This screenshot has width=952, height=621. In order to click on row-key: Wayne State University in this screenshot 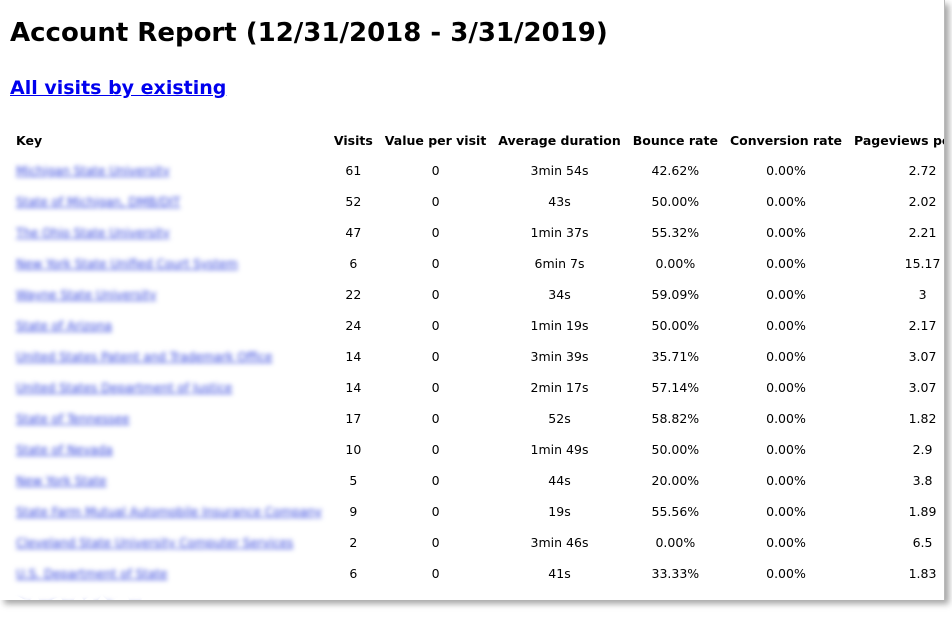, I will do `click(169, 294)`.